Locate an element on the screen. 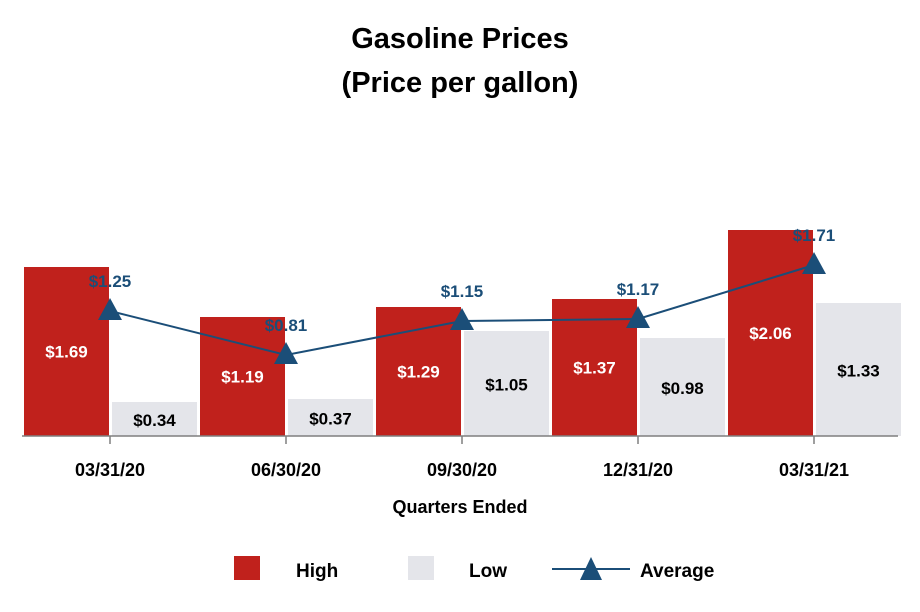 The height and width of the screenshot is (612, 920). x-axis-label: Quarters Ended is located at coordinates (459, 507).